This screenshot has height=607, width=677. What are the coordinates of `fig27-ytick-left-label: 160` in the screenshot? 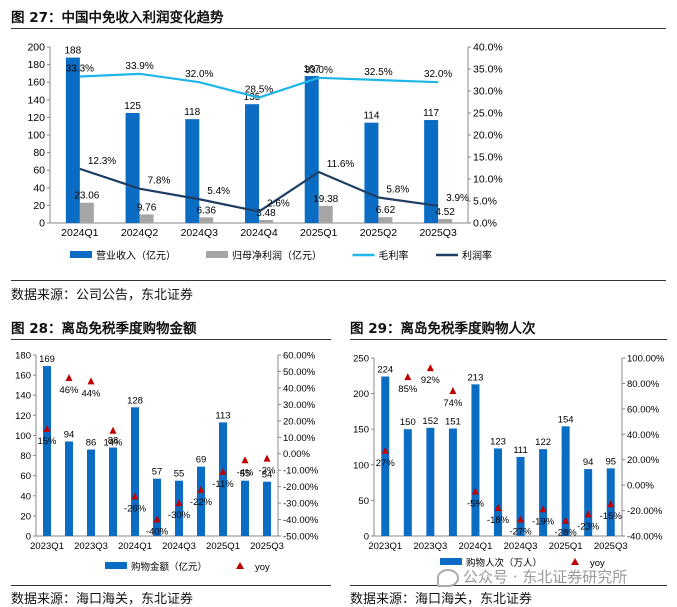 It's located at (36, 83).